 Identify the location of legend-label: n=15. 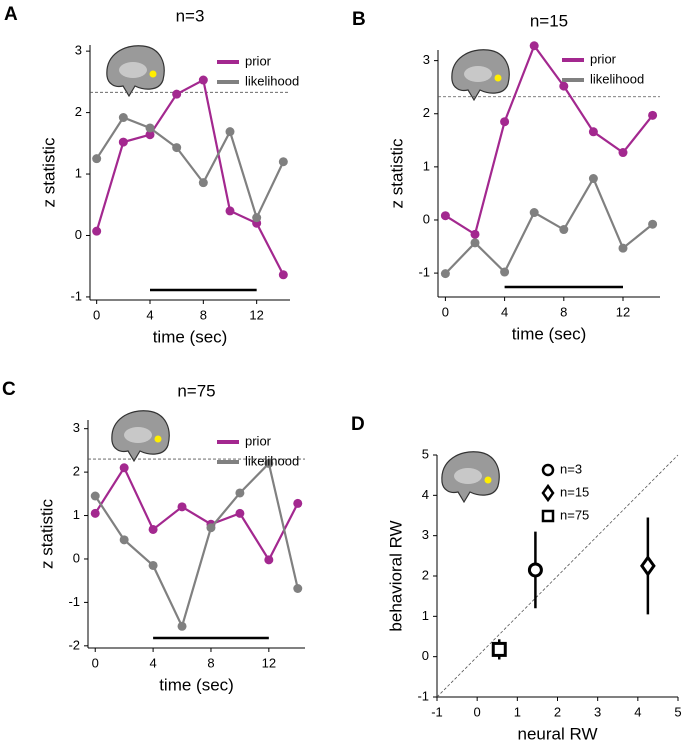
(574, 491).